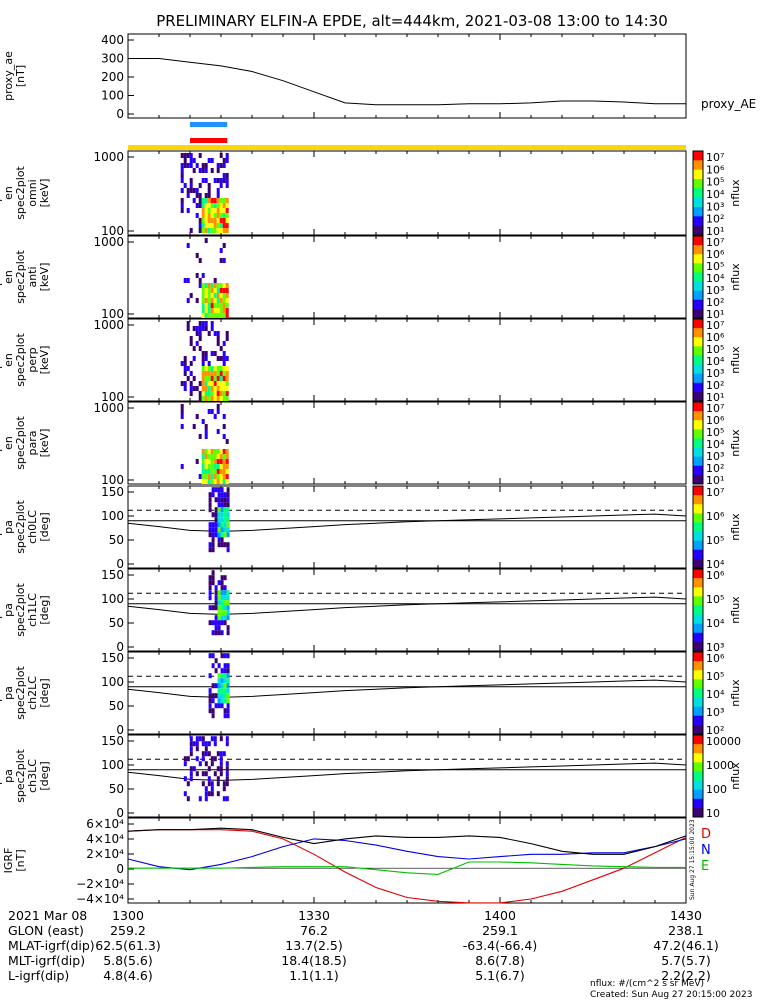 Image resolution: width=775 pixels, height=1000 pixels. What do you see at coordinates (112, 658) in the screenshot?
I see `y-tick-label: 150` at bounding box center [112, 658].